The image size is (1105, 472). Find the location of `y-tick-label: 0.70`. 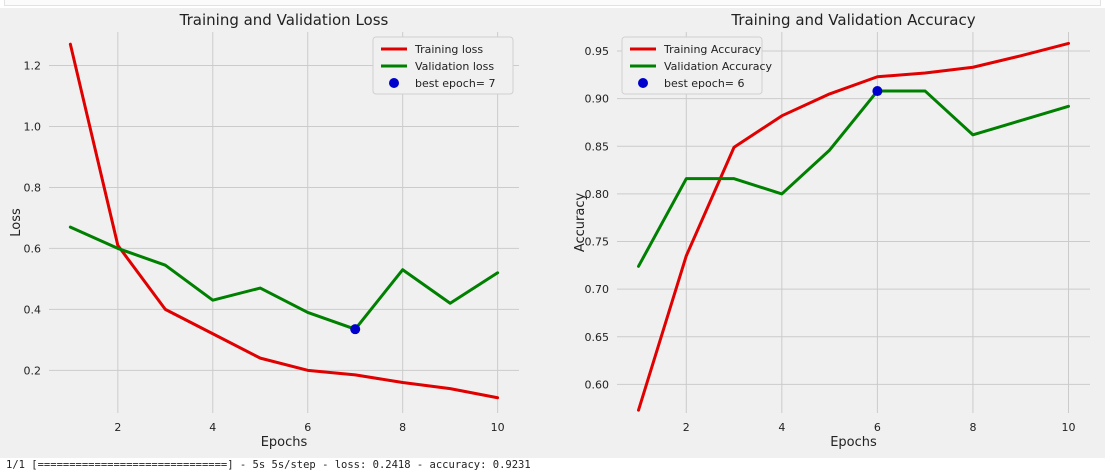

y-tick-label: 0.70 is located at coordinates (597, 289).